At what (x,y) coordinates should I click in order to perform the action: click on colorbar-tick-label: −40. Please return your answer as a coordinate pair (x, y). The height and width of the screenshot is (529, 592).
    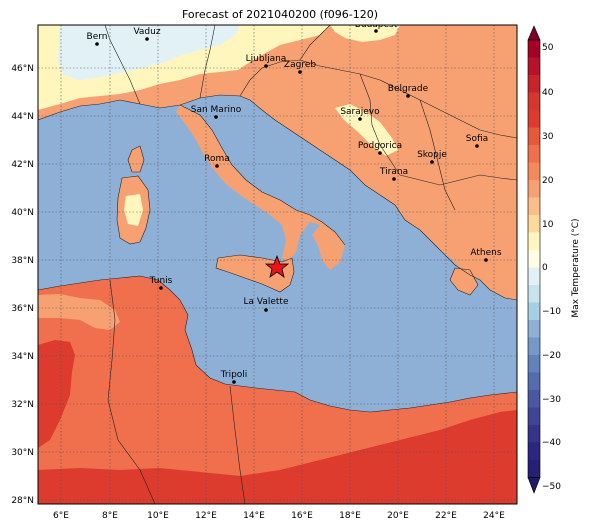
    Looking at the image, I should click on (551, 443).